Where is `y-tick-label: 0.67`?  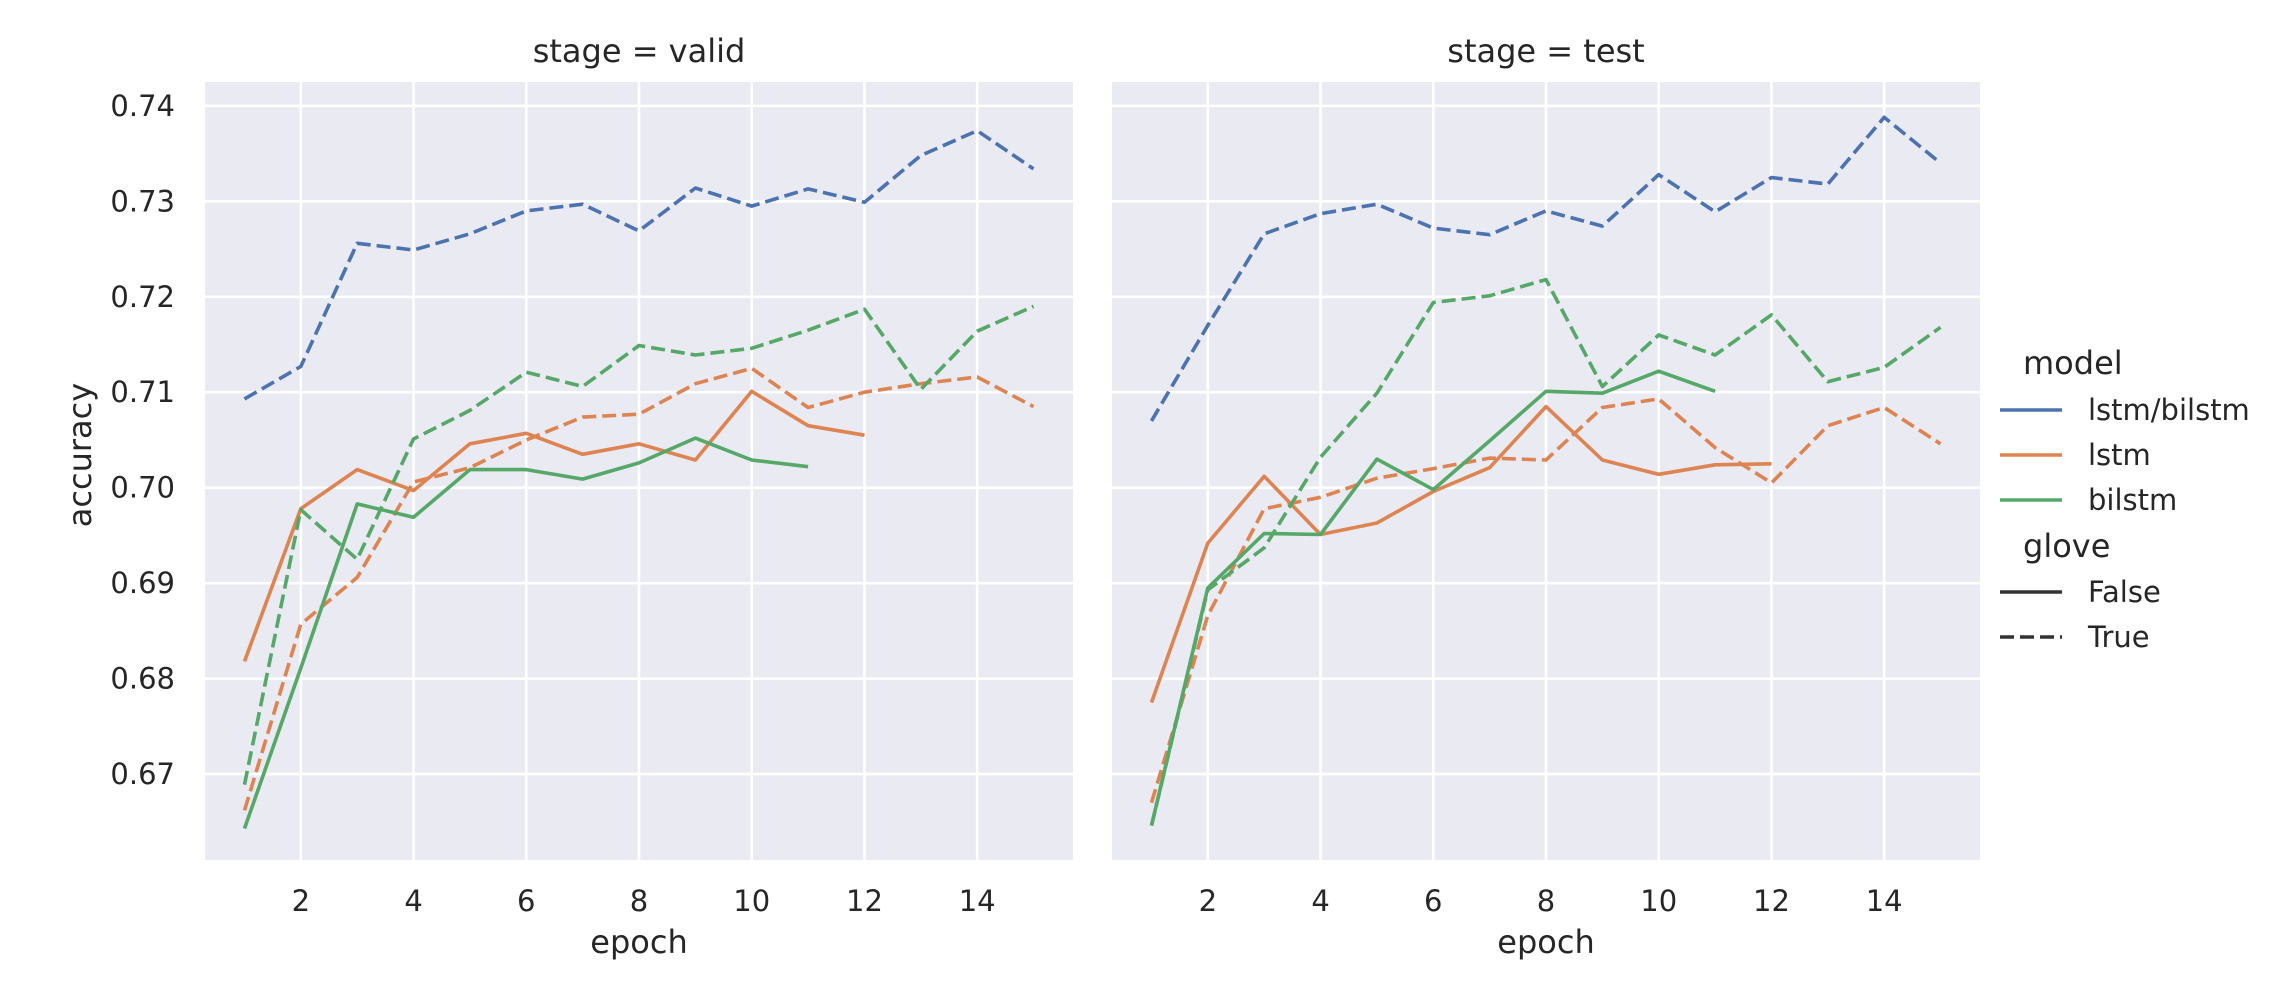 y-tick-label: 0.67 is located at coordinates (142, 774).